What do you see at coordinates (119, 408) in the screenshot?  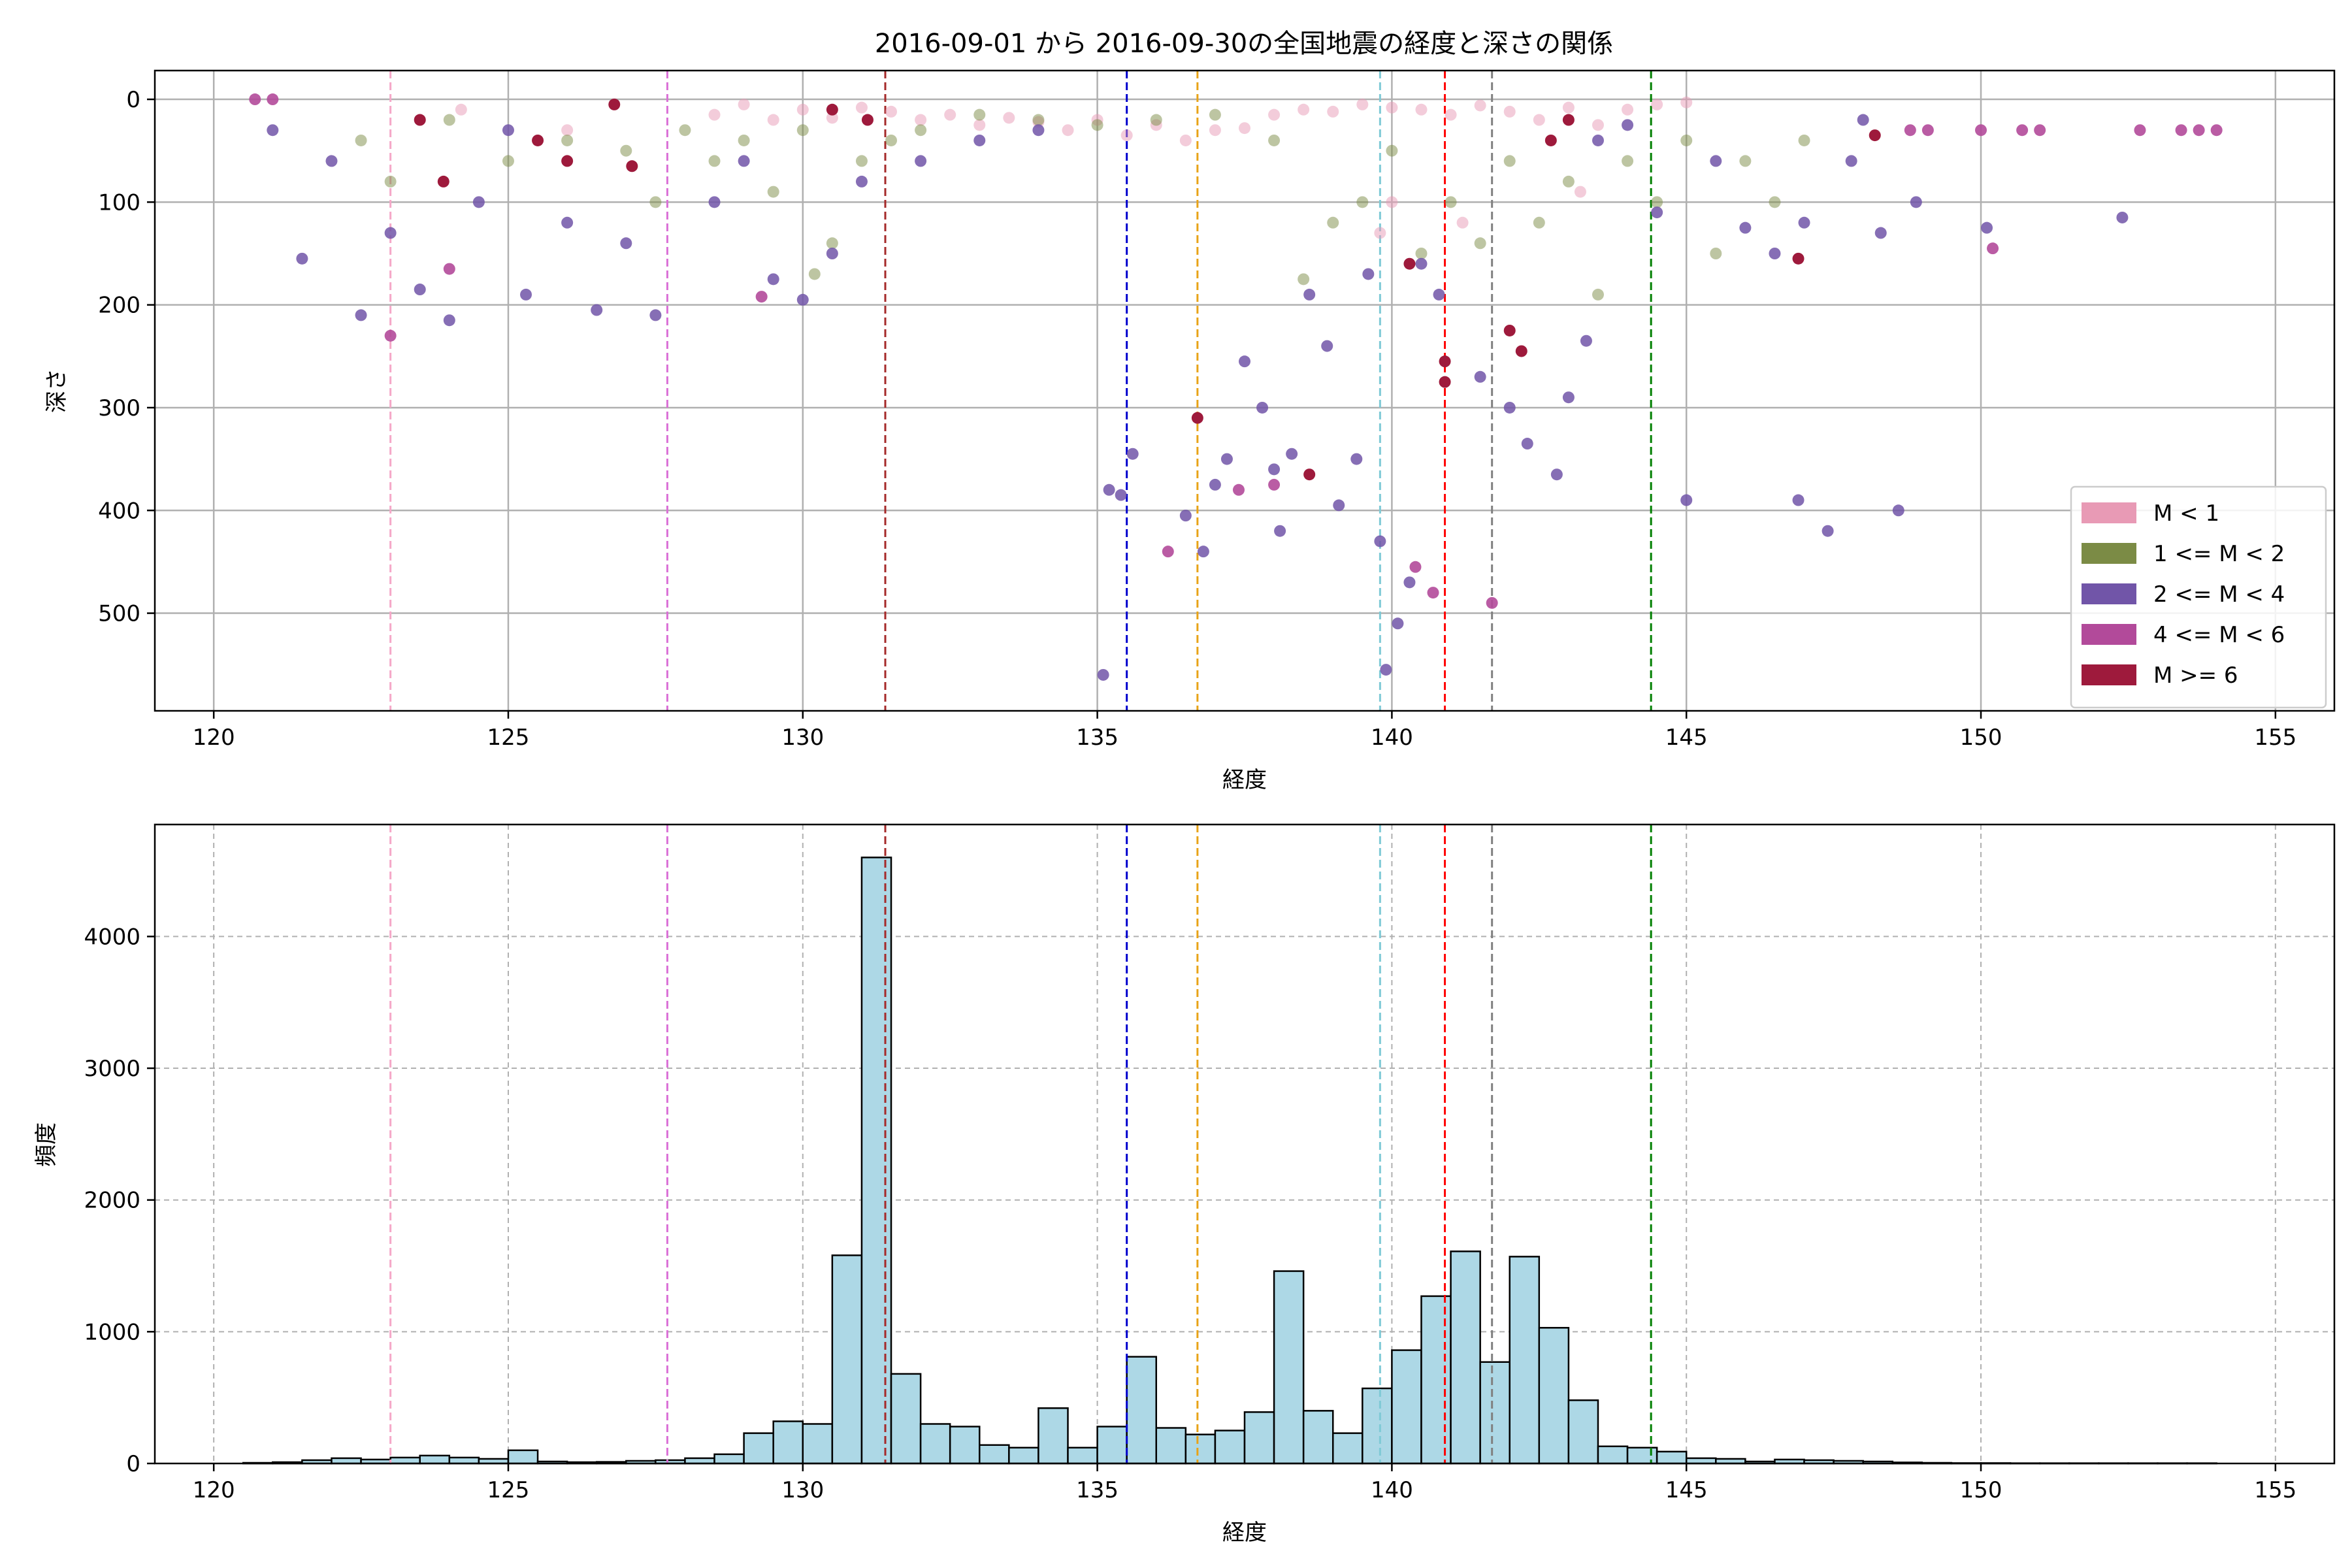 I see `scatter-y-tick-label: 300` at bounding box center [119, 408].